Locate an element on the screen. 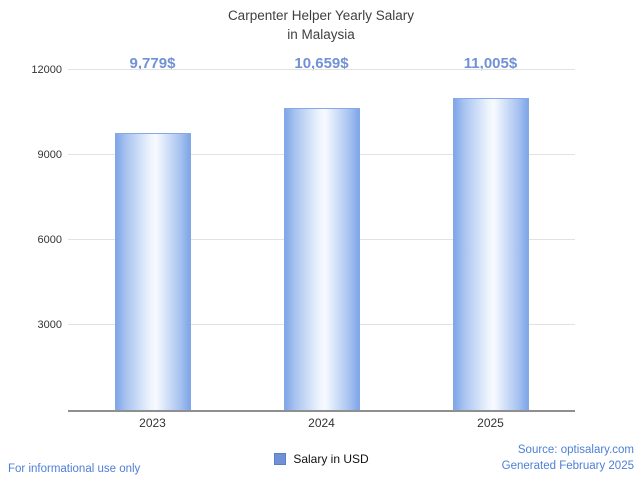  x-tick-label-2024: 2024 is located at coordinates (321, 423).